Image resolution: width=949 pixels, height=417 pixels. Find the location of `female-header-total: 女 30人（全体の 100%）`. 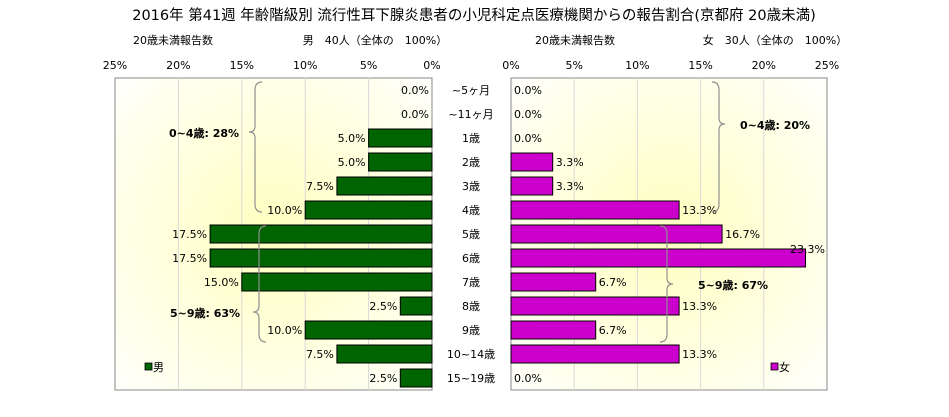

female-header-total: 女 30人（全体の 100%） is located at coordinates (775, 40).